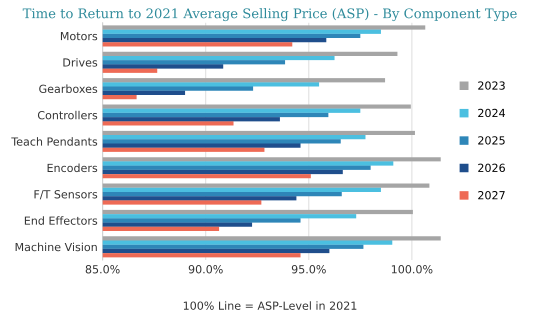  Describe the element at coordinates (270, 305) in the screenshot. I see `text: 100% Line = ASP-Level in 2021` at that location.